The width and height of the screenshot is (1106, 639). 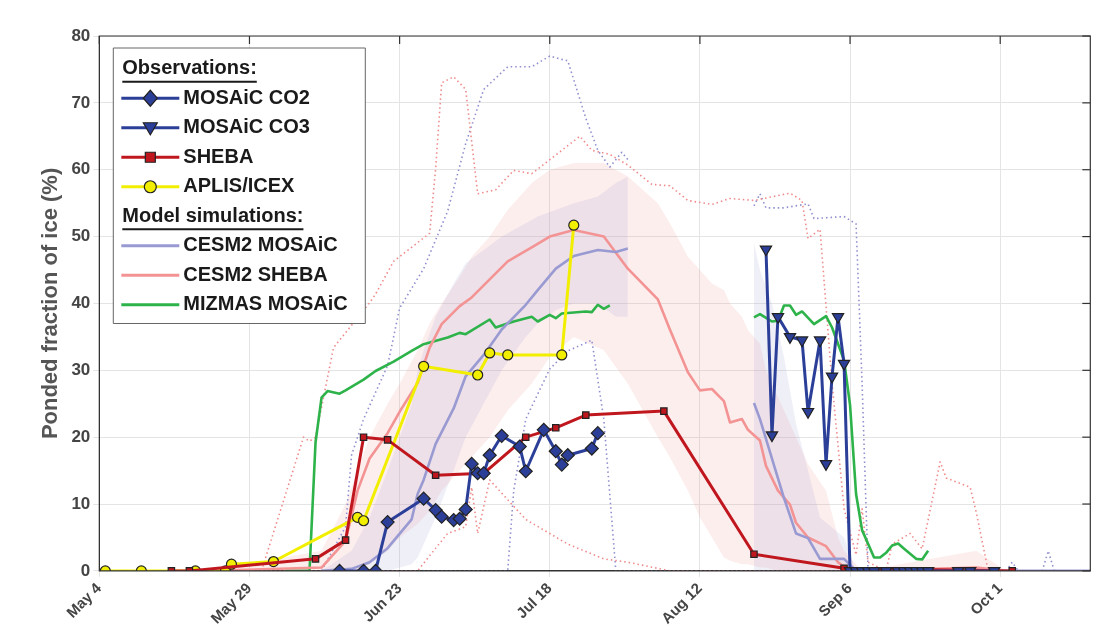 What do you see at coordinates (81, 169) in the screenshot?
I see `y-tick-label: 60` at bounding box center [81, 169].